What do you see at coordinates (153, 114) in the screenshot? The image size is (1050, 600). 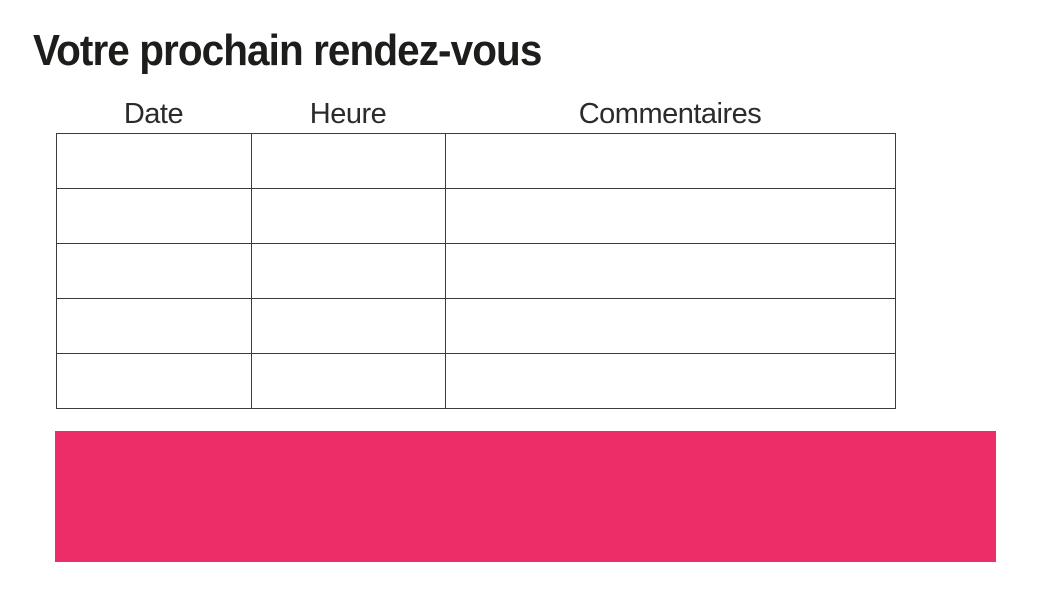 I see `column-header-date: Date` at bounding box center [153, 114].